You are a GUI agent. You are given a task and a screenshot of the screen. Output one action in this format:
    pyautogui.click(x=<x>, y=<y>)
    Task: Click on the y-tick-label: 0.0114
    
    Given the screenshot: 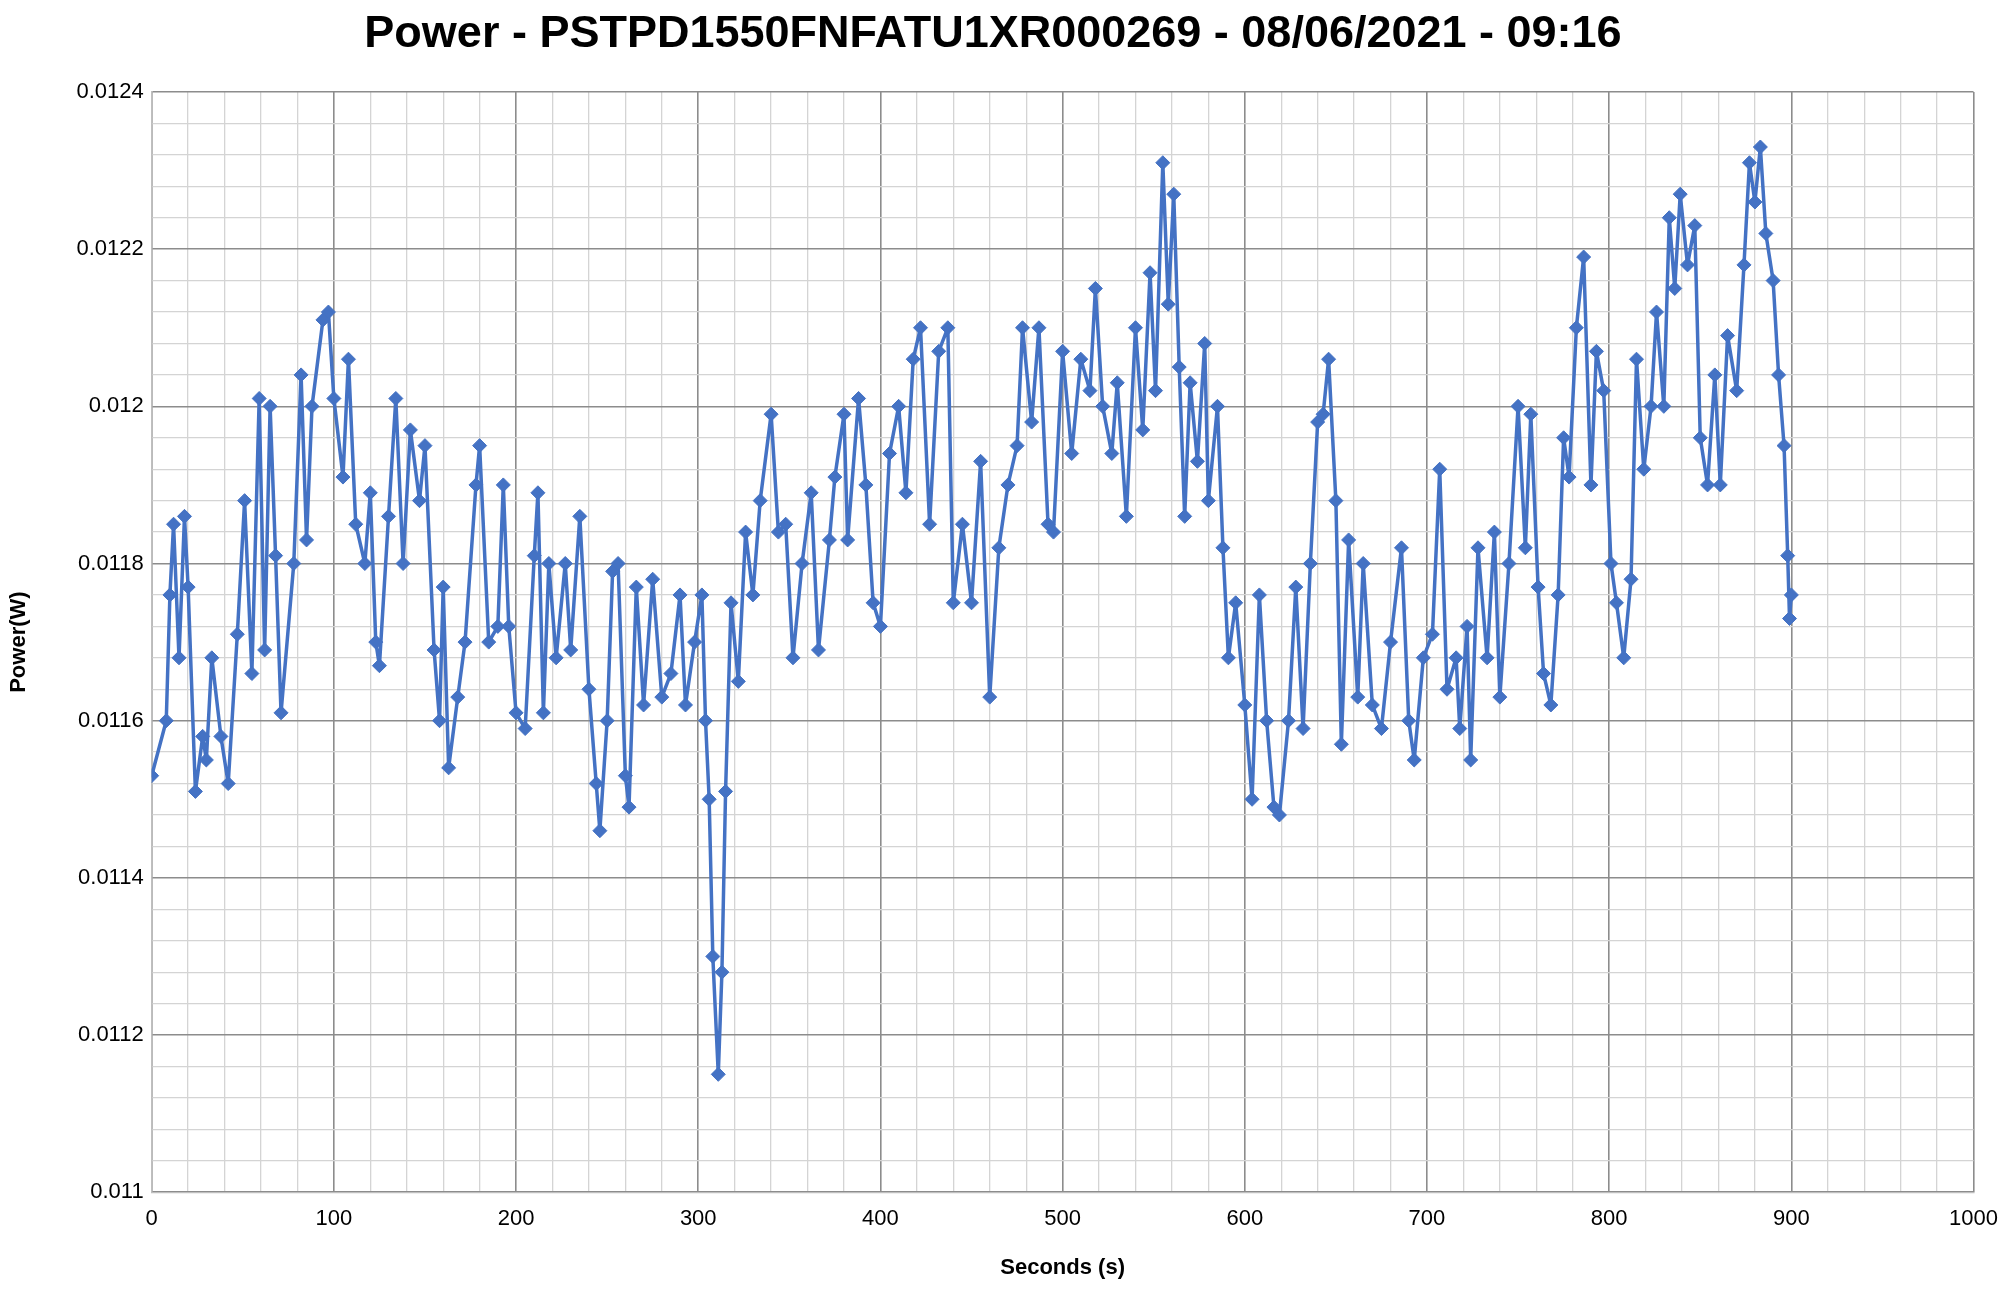 What is the action you would take?
    pyautogui.click(x=111, y=876)
    